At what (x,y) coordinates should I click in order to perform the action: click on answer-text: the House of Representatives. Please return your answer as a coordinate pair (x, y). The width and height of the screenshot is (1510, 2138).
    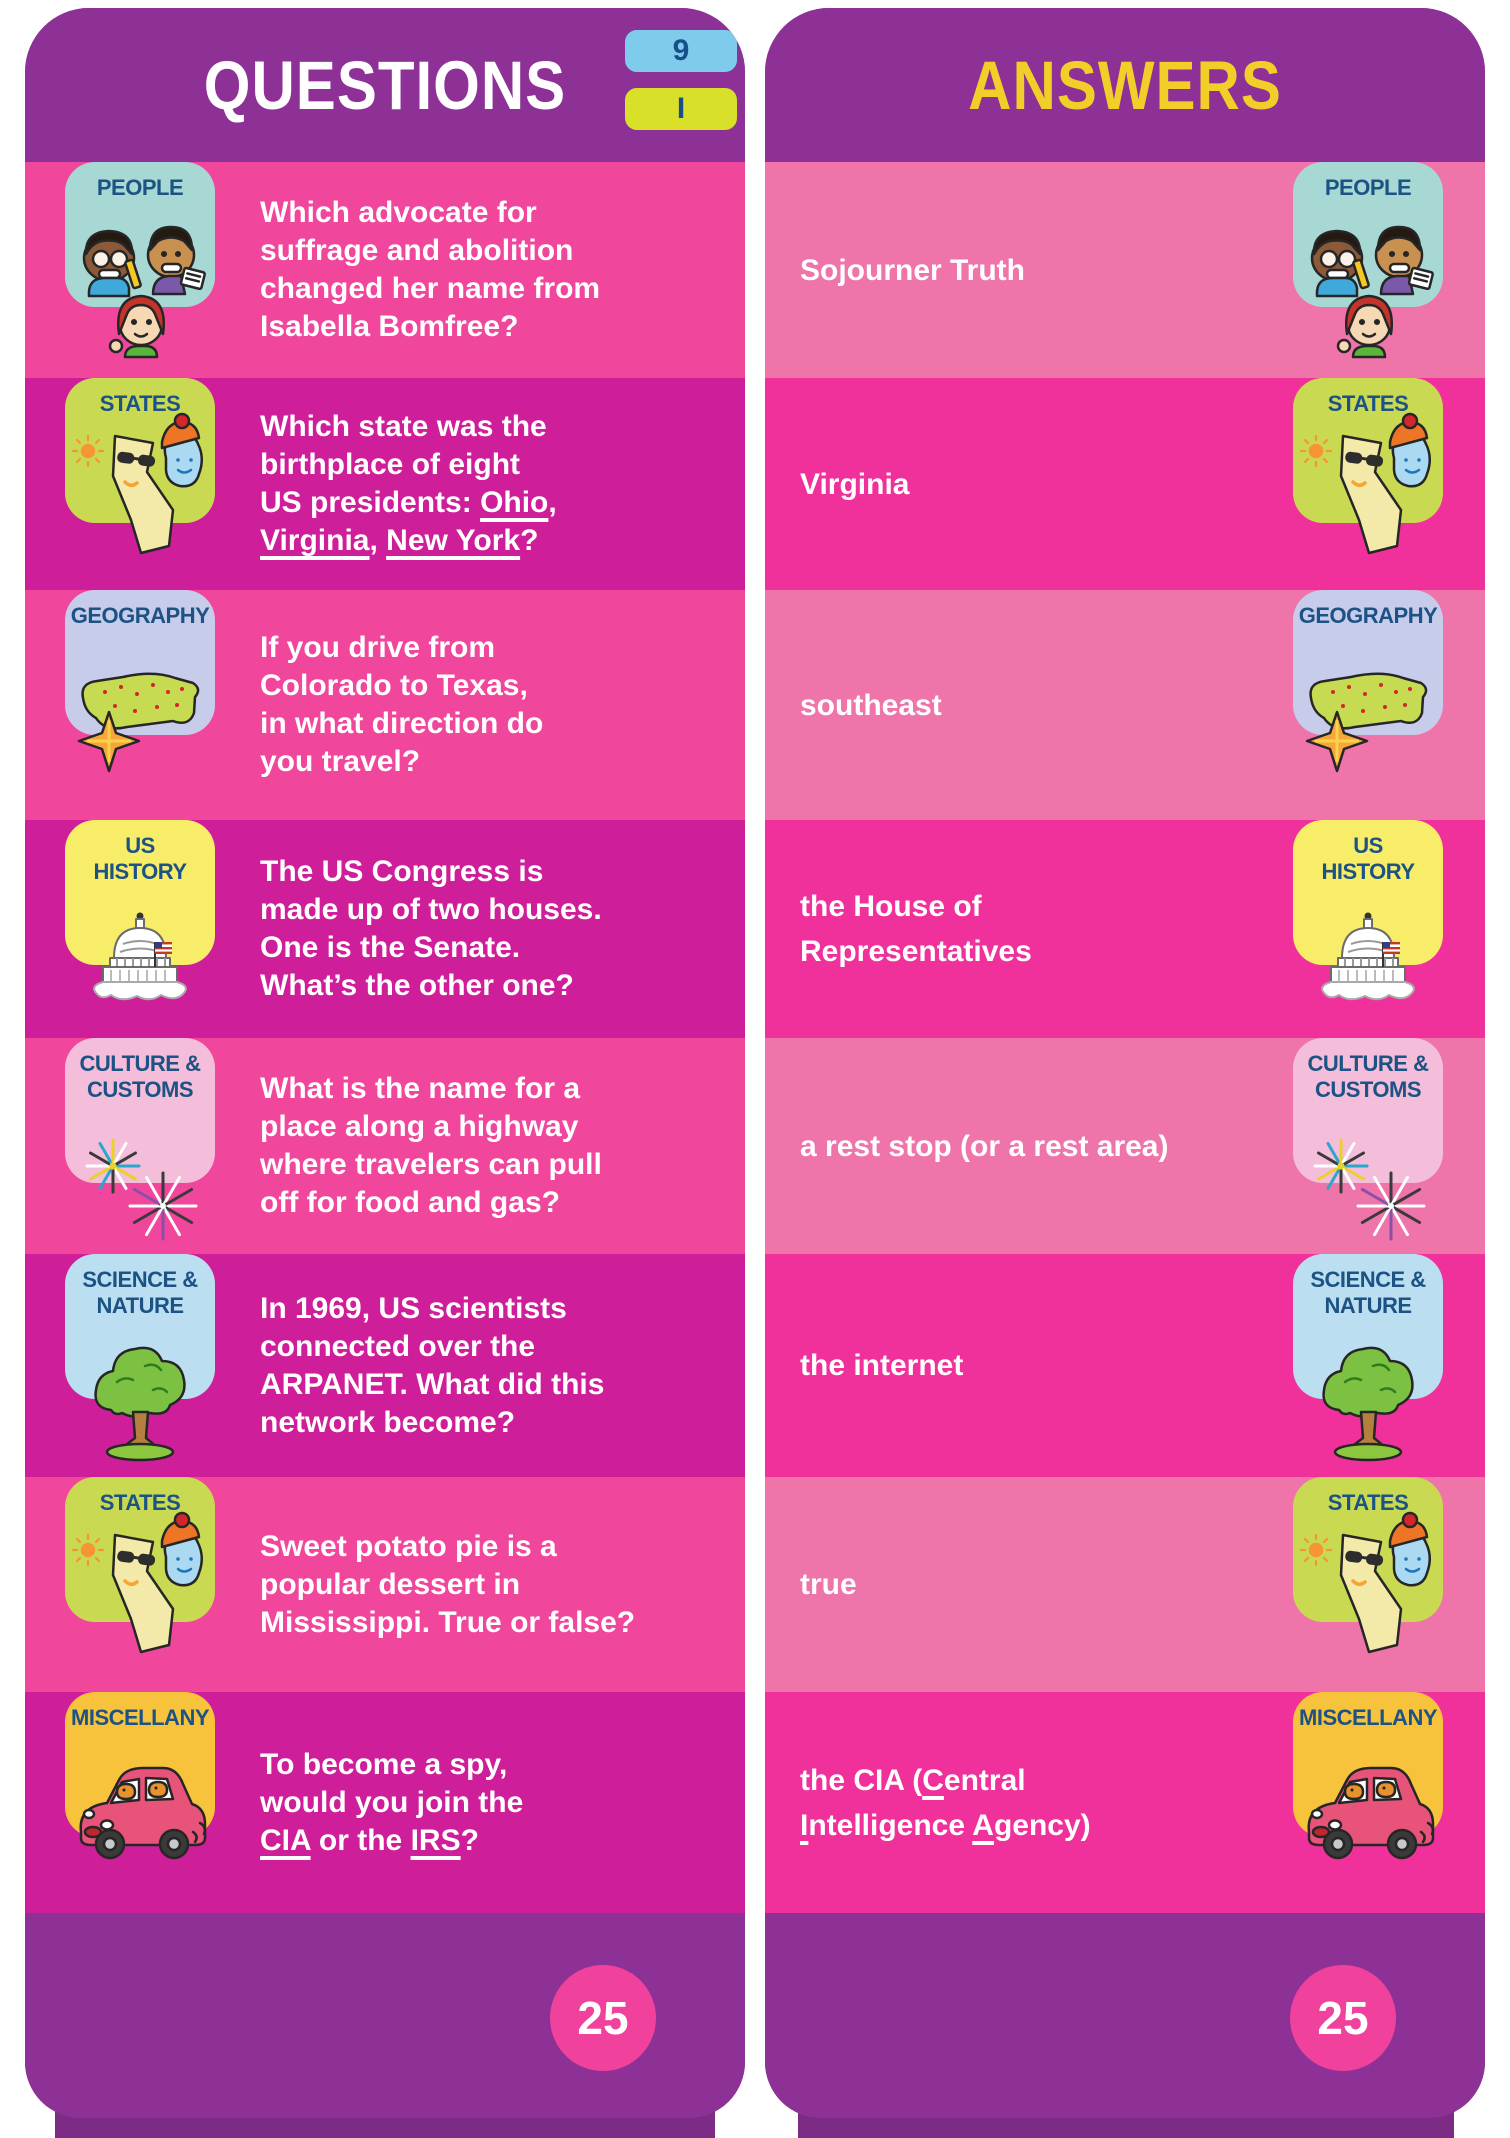
    Looking at the image, I should click on (1039, 929).